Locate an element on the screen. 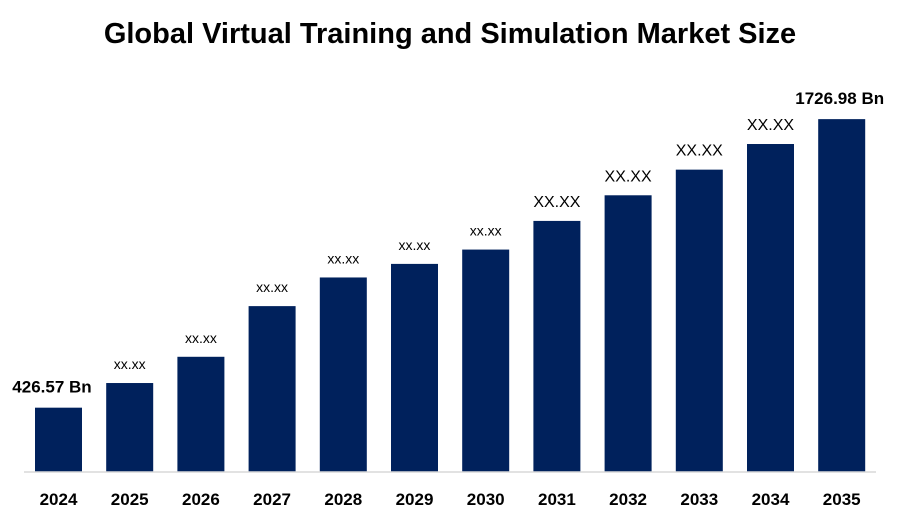 The image size is (900, 525). bar-2033 is located at coordinates (699, 320).